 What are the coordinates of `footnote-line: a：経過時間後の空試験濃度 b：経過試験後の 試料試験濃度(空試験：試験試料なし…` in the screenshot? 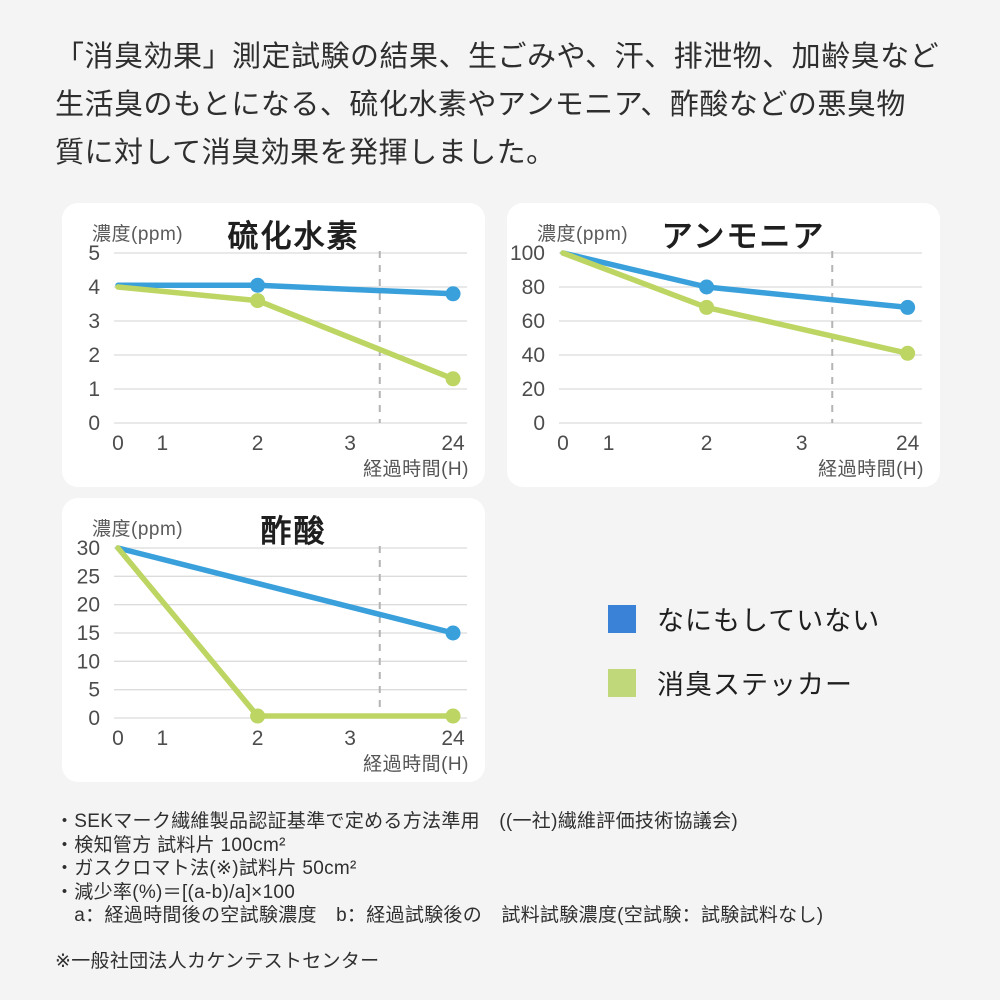 It's located at (439, 915).